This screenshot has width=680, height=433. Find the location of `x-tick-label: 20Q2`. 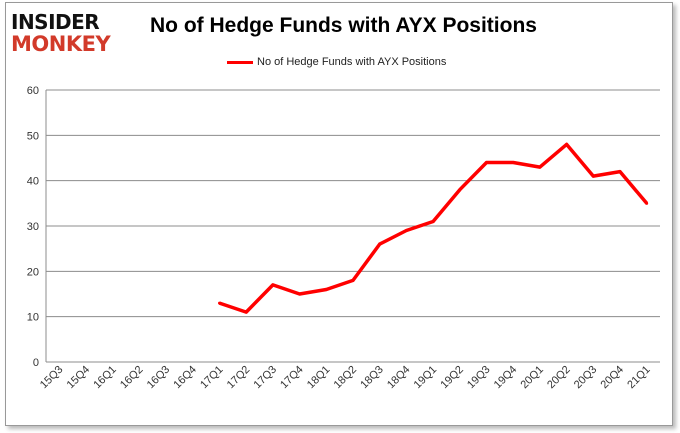

x-tick-label: 20Q2 is located at coordinates (559, 378).